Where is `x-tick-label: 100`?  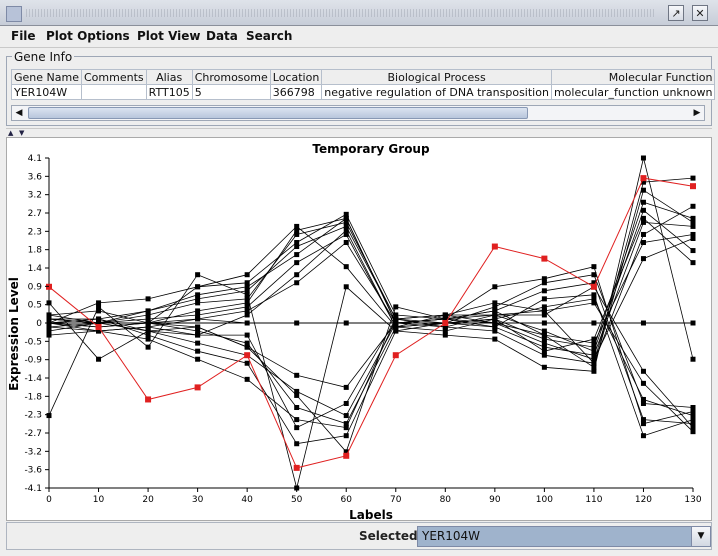
x-tick-label: 100 is located at coordinates (544, 500).